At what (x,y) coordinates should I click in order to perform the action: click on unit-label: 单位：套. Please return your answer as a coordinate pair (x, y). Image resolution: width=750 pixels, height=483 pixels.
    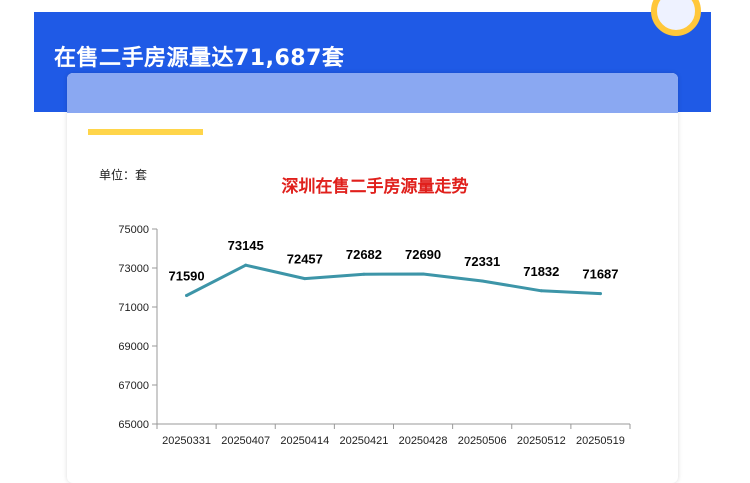
    Looking at the image, I should click on (123, 175).